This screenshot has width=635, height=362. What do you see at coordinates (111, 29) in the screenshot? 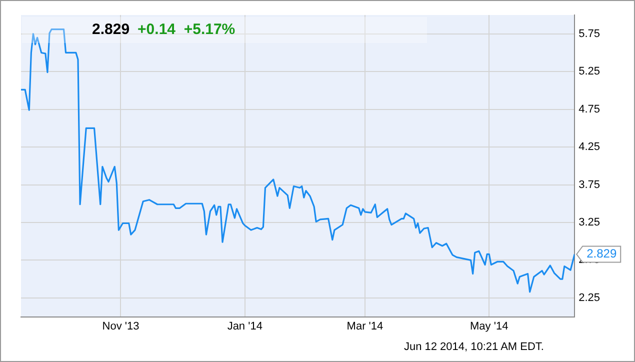
I see `chart-title: 2.829` at bounding box center [111, 29].